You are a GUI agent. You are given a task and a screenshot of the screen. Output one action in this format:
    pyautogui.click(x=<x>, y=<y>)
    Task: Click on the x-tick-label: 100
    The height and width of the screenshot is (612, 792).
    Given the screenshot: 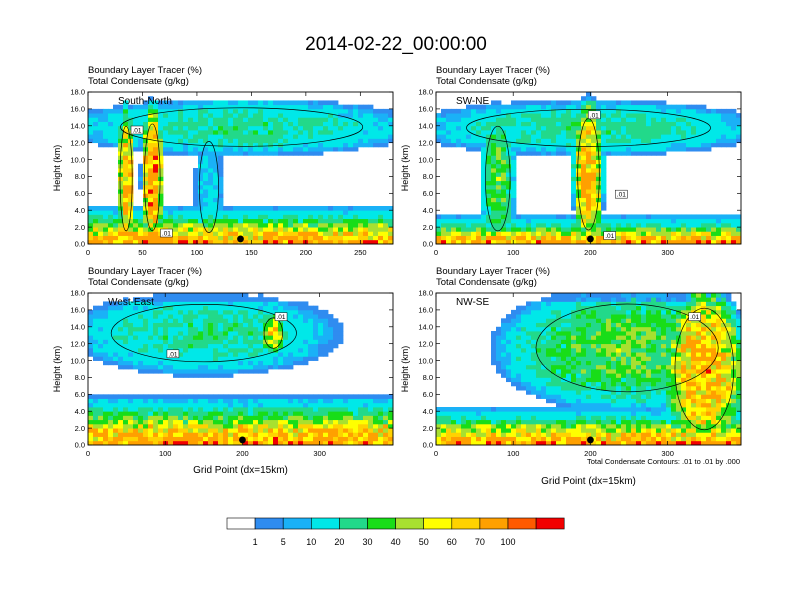 What is the action you would take?
    pyautogui.click(x=165, y=453)
    